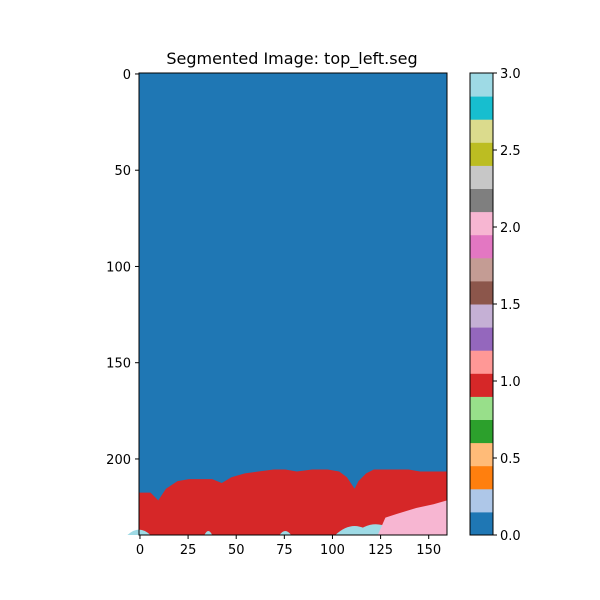  What do you see at coordinates (510, 305) in the screenshot?
I see `colorbar-tick-label: 1.5` at bounding box center [510, 305].